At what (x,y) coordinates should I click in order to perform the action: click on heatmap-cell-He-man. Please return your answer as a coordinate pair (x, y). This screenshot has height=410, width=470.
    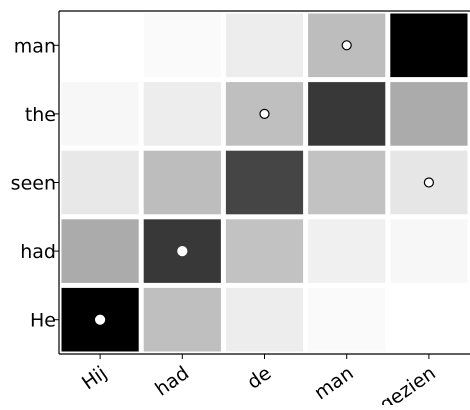
    Looking at the image, I should click on (347, 319).